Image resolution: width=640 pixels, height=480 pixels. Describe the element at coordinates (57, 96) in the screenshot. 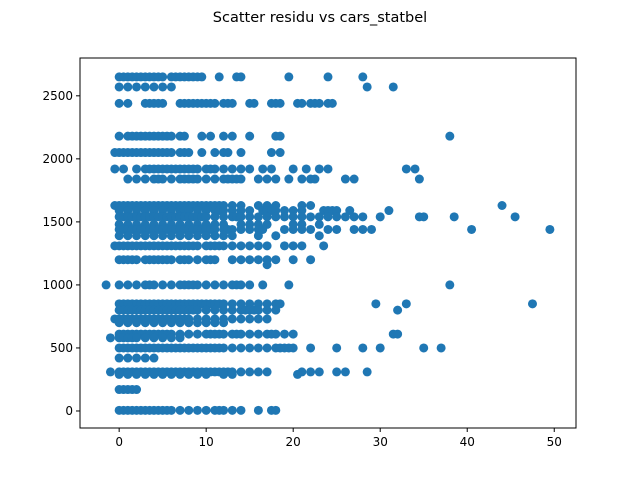

I see `y-tick-label: 2500` at that location.